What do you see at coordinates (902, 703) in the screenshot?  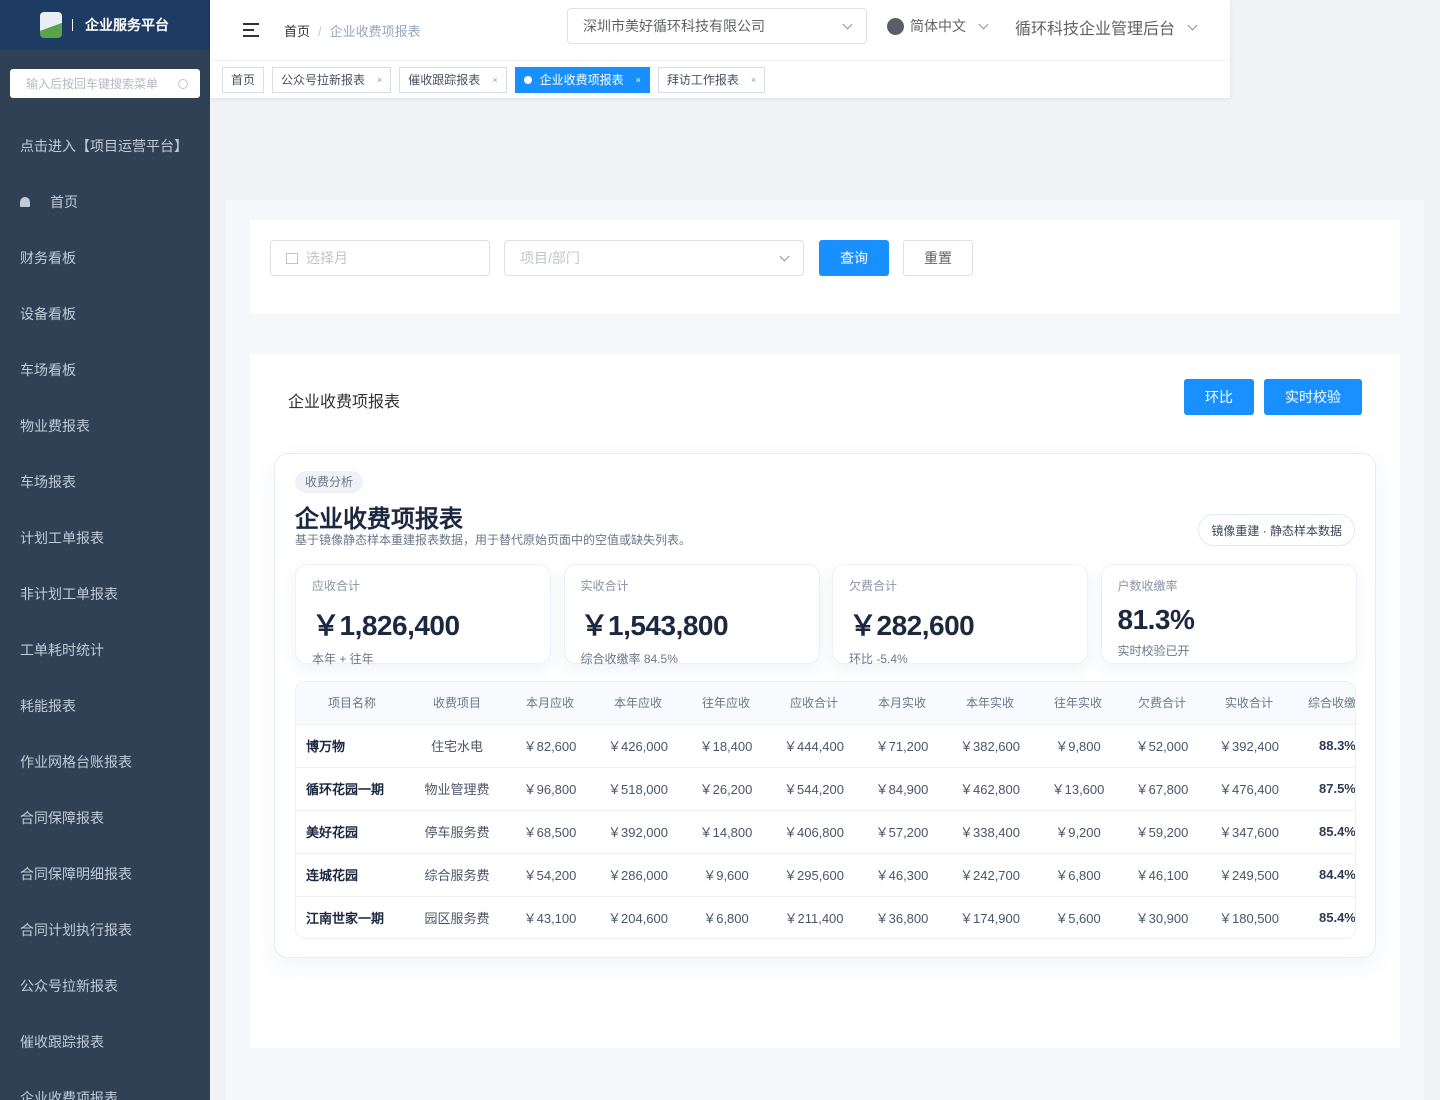 I see `column-header: 本月实收` at bounding box center [902, 703].